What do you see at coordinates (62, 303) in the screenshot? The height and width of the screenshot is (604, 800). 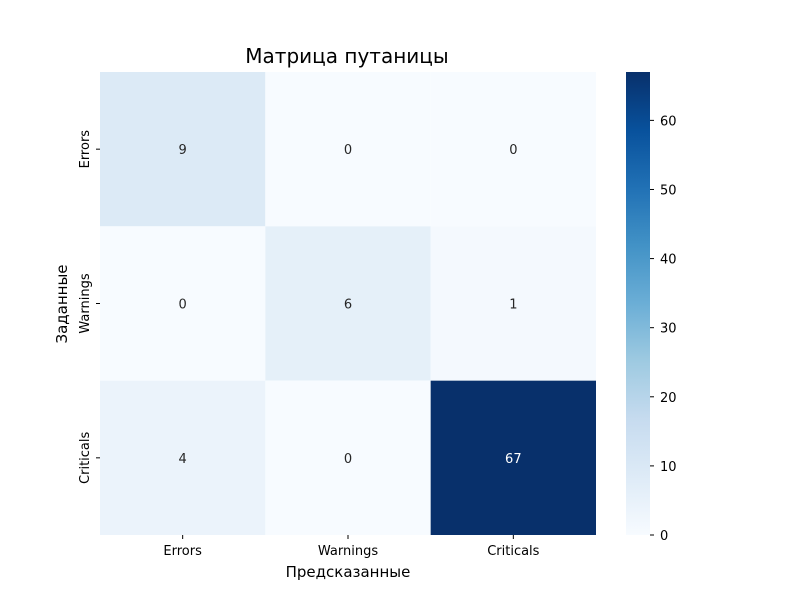 I see `y-axis-label: Заданные` at bounding box center [62, 303].